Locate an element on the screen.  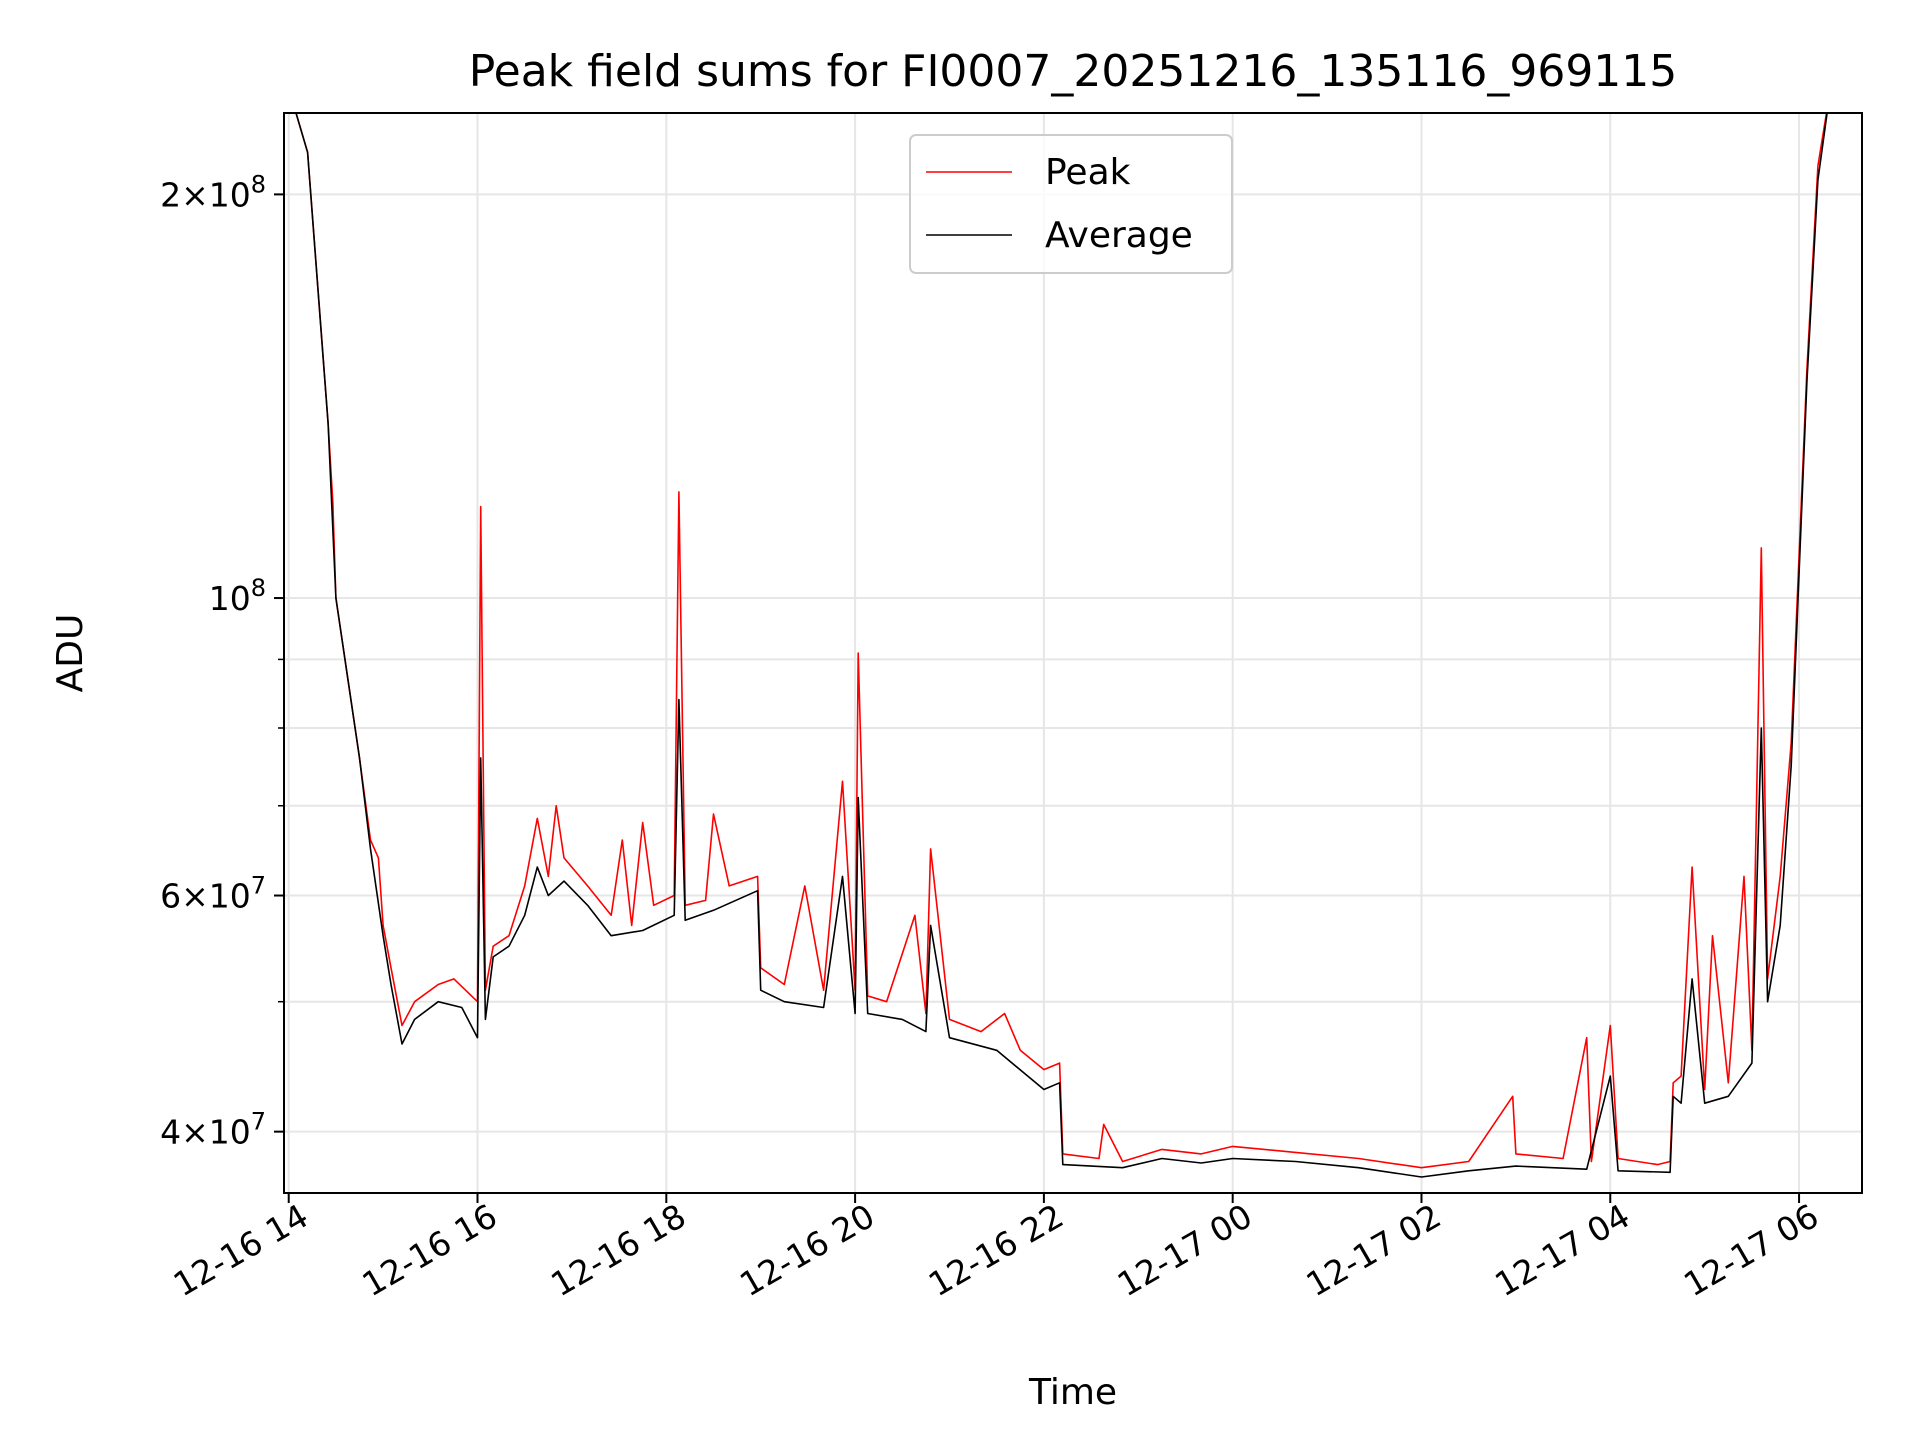
x-tick-label: 12-17 04 is located at coordinates (1562, 1250).